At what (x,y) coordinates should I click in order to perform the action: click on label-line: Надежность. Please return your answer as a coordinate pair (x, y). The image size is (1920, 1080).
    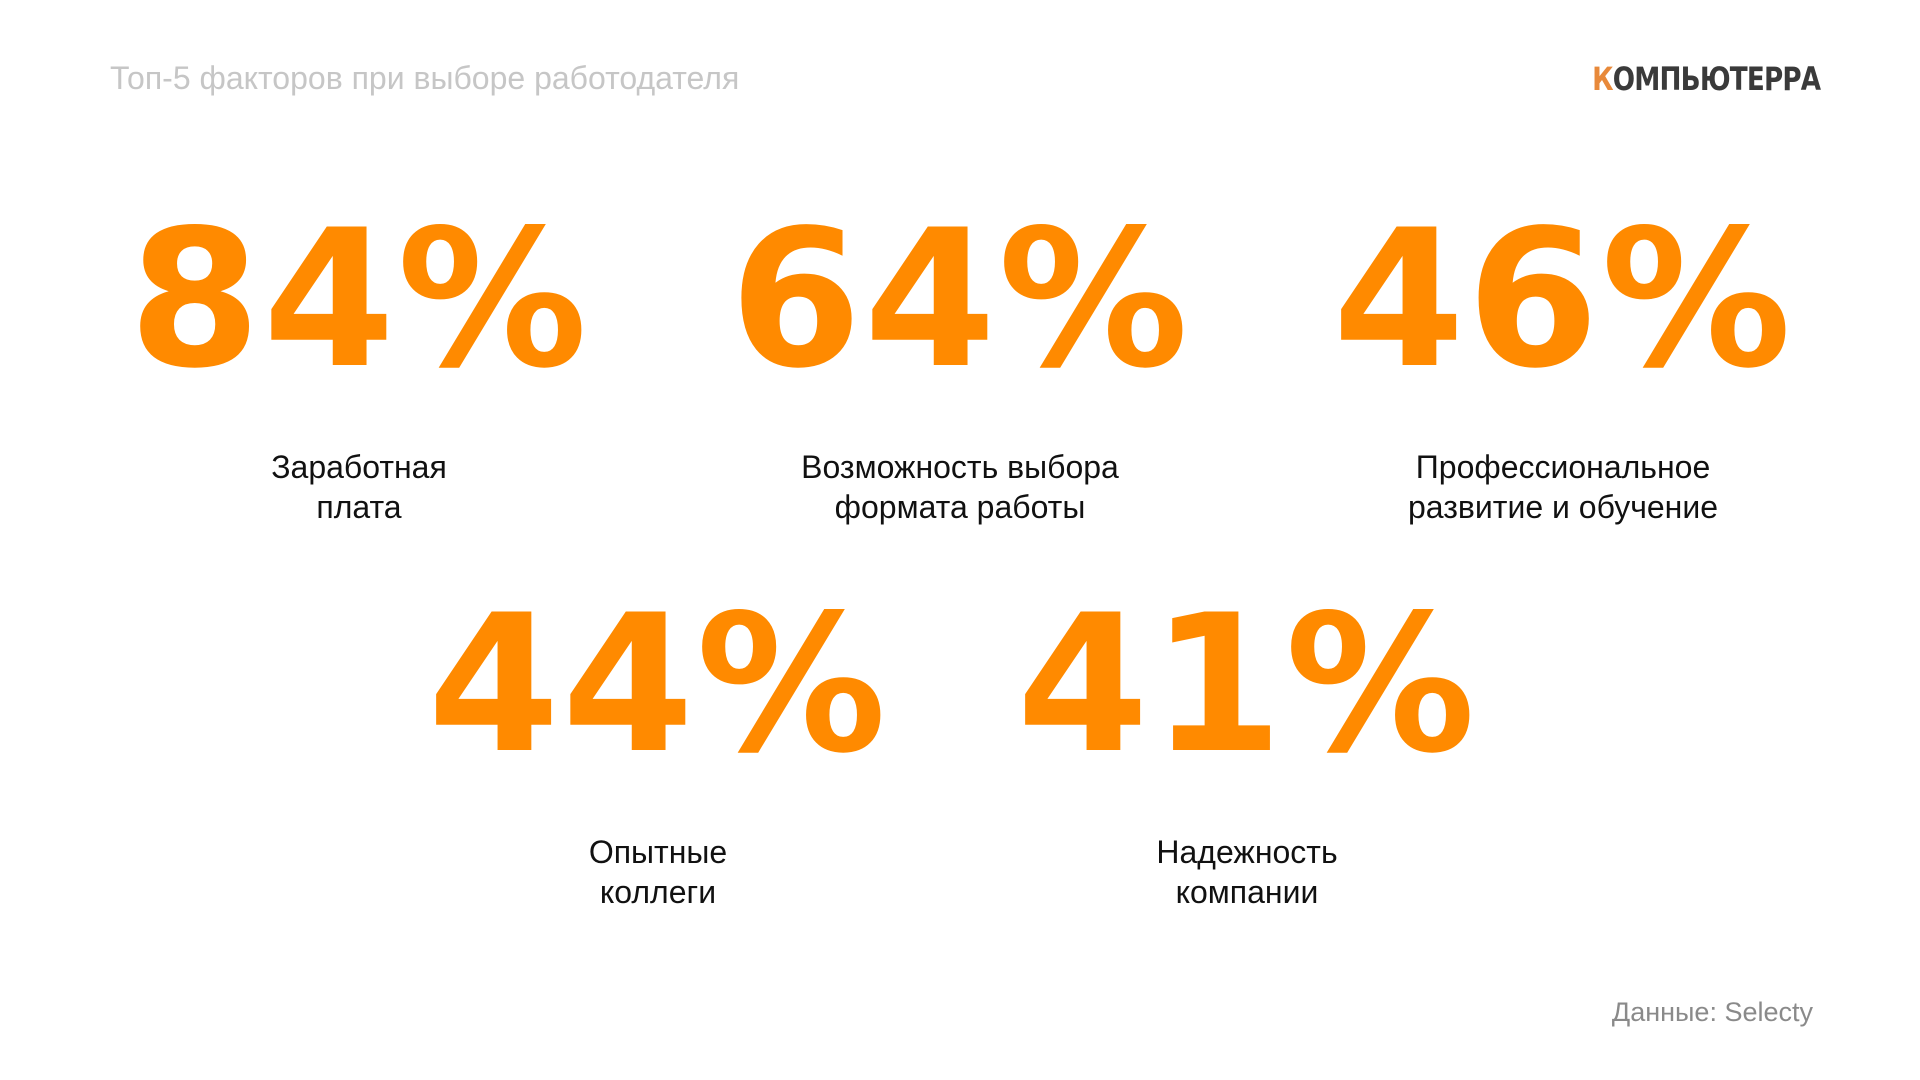
    Looking at the image, I should click on (1247, 852).